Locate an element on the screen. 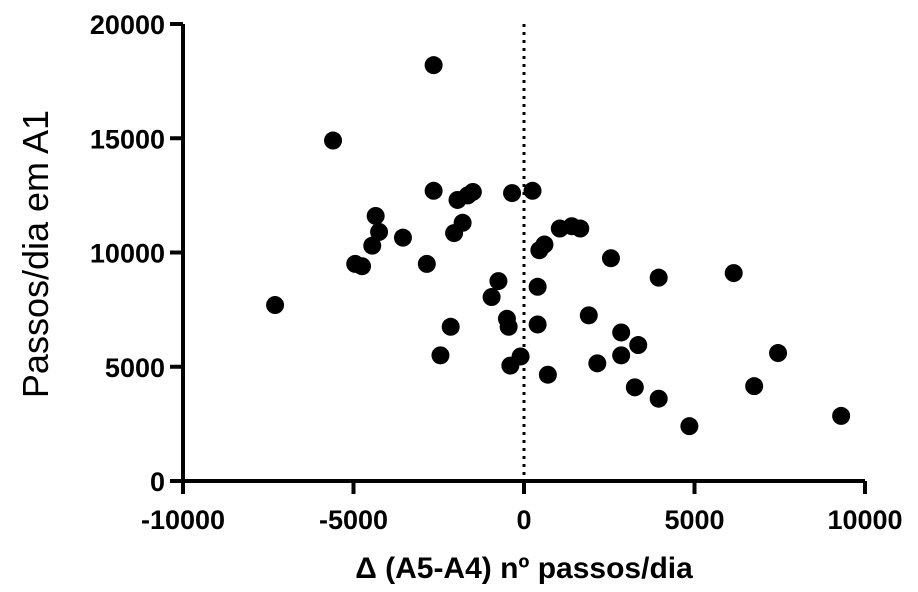 This screenshot has width=918, height=592. x-tick-label: 10000 is located at coordinates (864, 520).